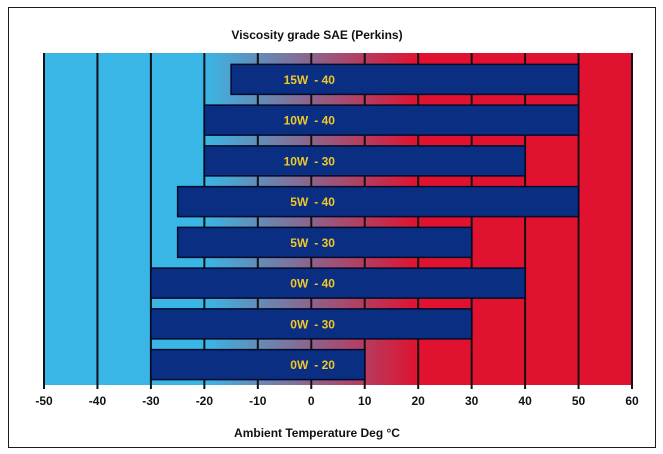 This screenshot has height=454, width=663. Describe the element at coordinates (324, 161) in the screenshot. I see `bar-label-upper-2: - 30` at that location.